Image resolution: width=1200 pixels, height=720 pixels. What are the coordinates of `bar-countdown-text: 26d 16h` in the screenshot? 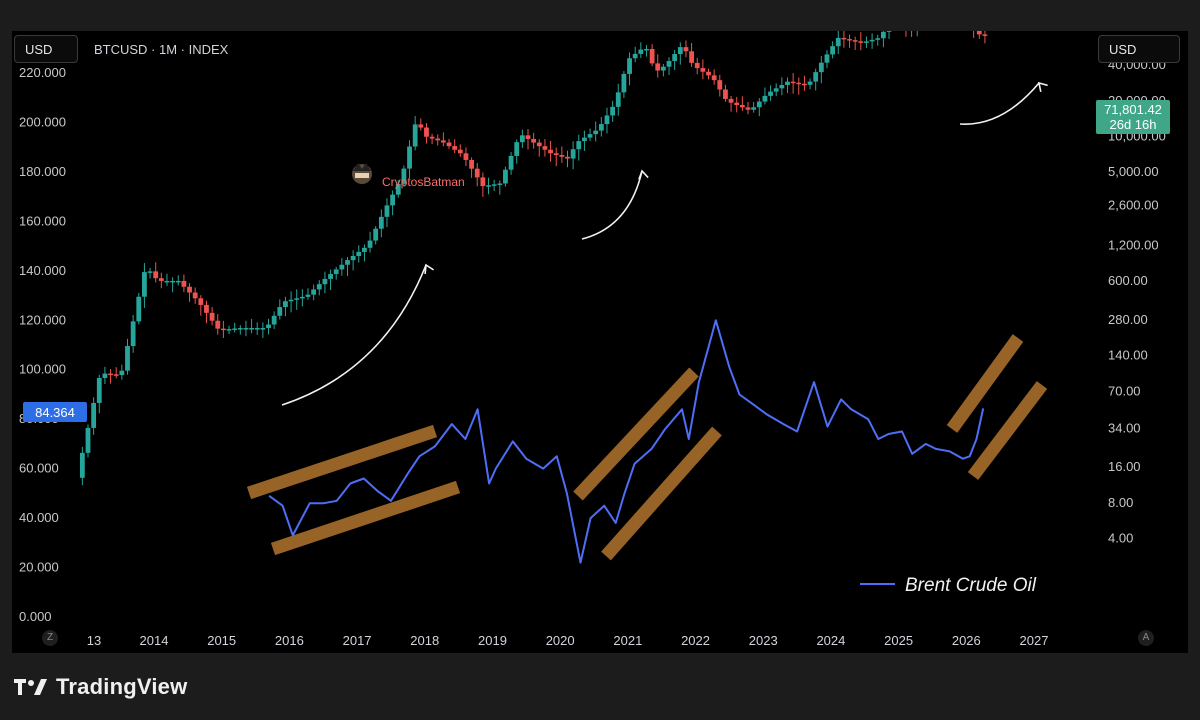 It's located at (1133, 124).